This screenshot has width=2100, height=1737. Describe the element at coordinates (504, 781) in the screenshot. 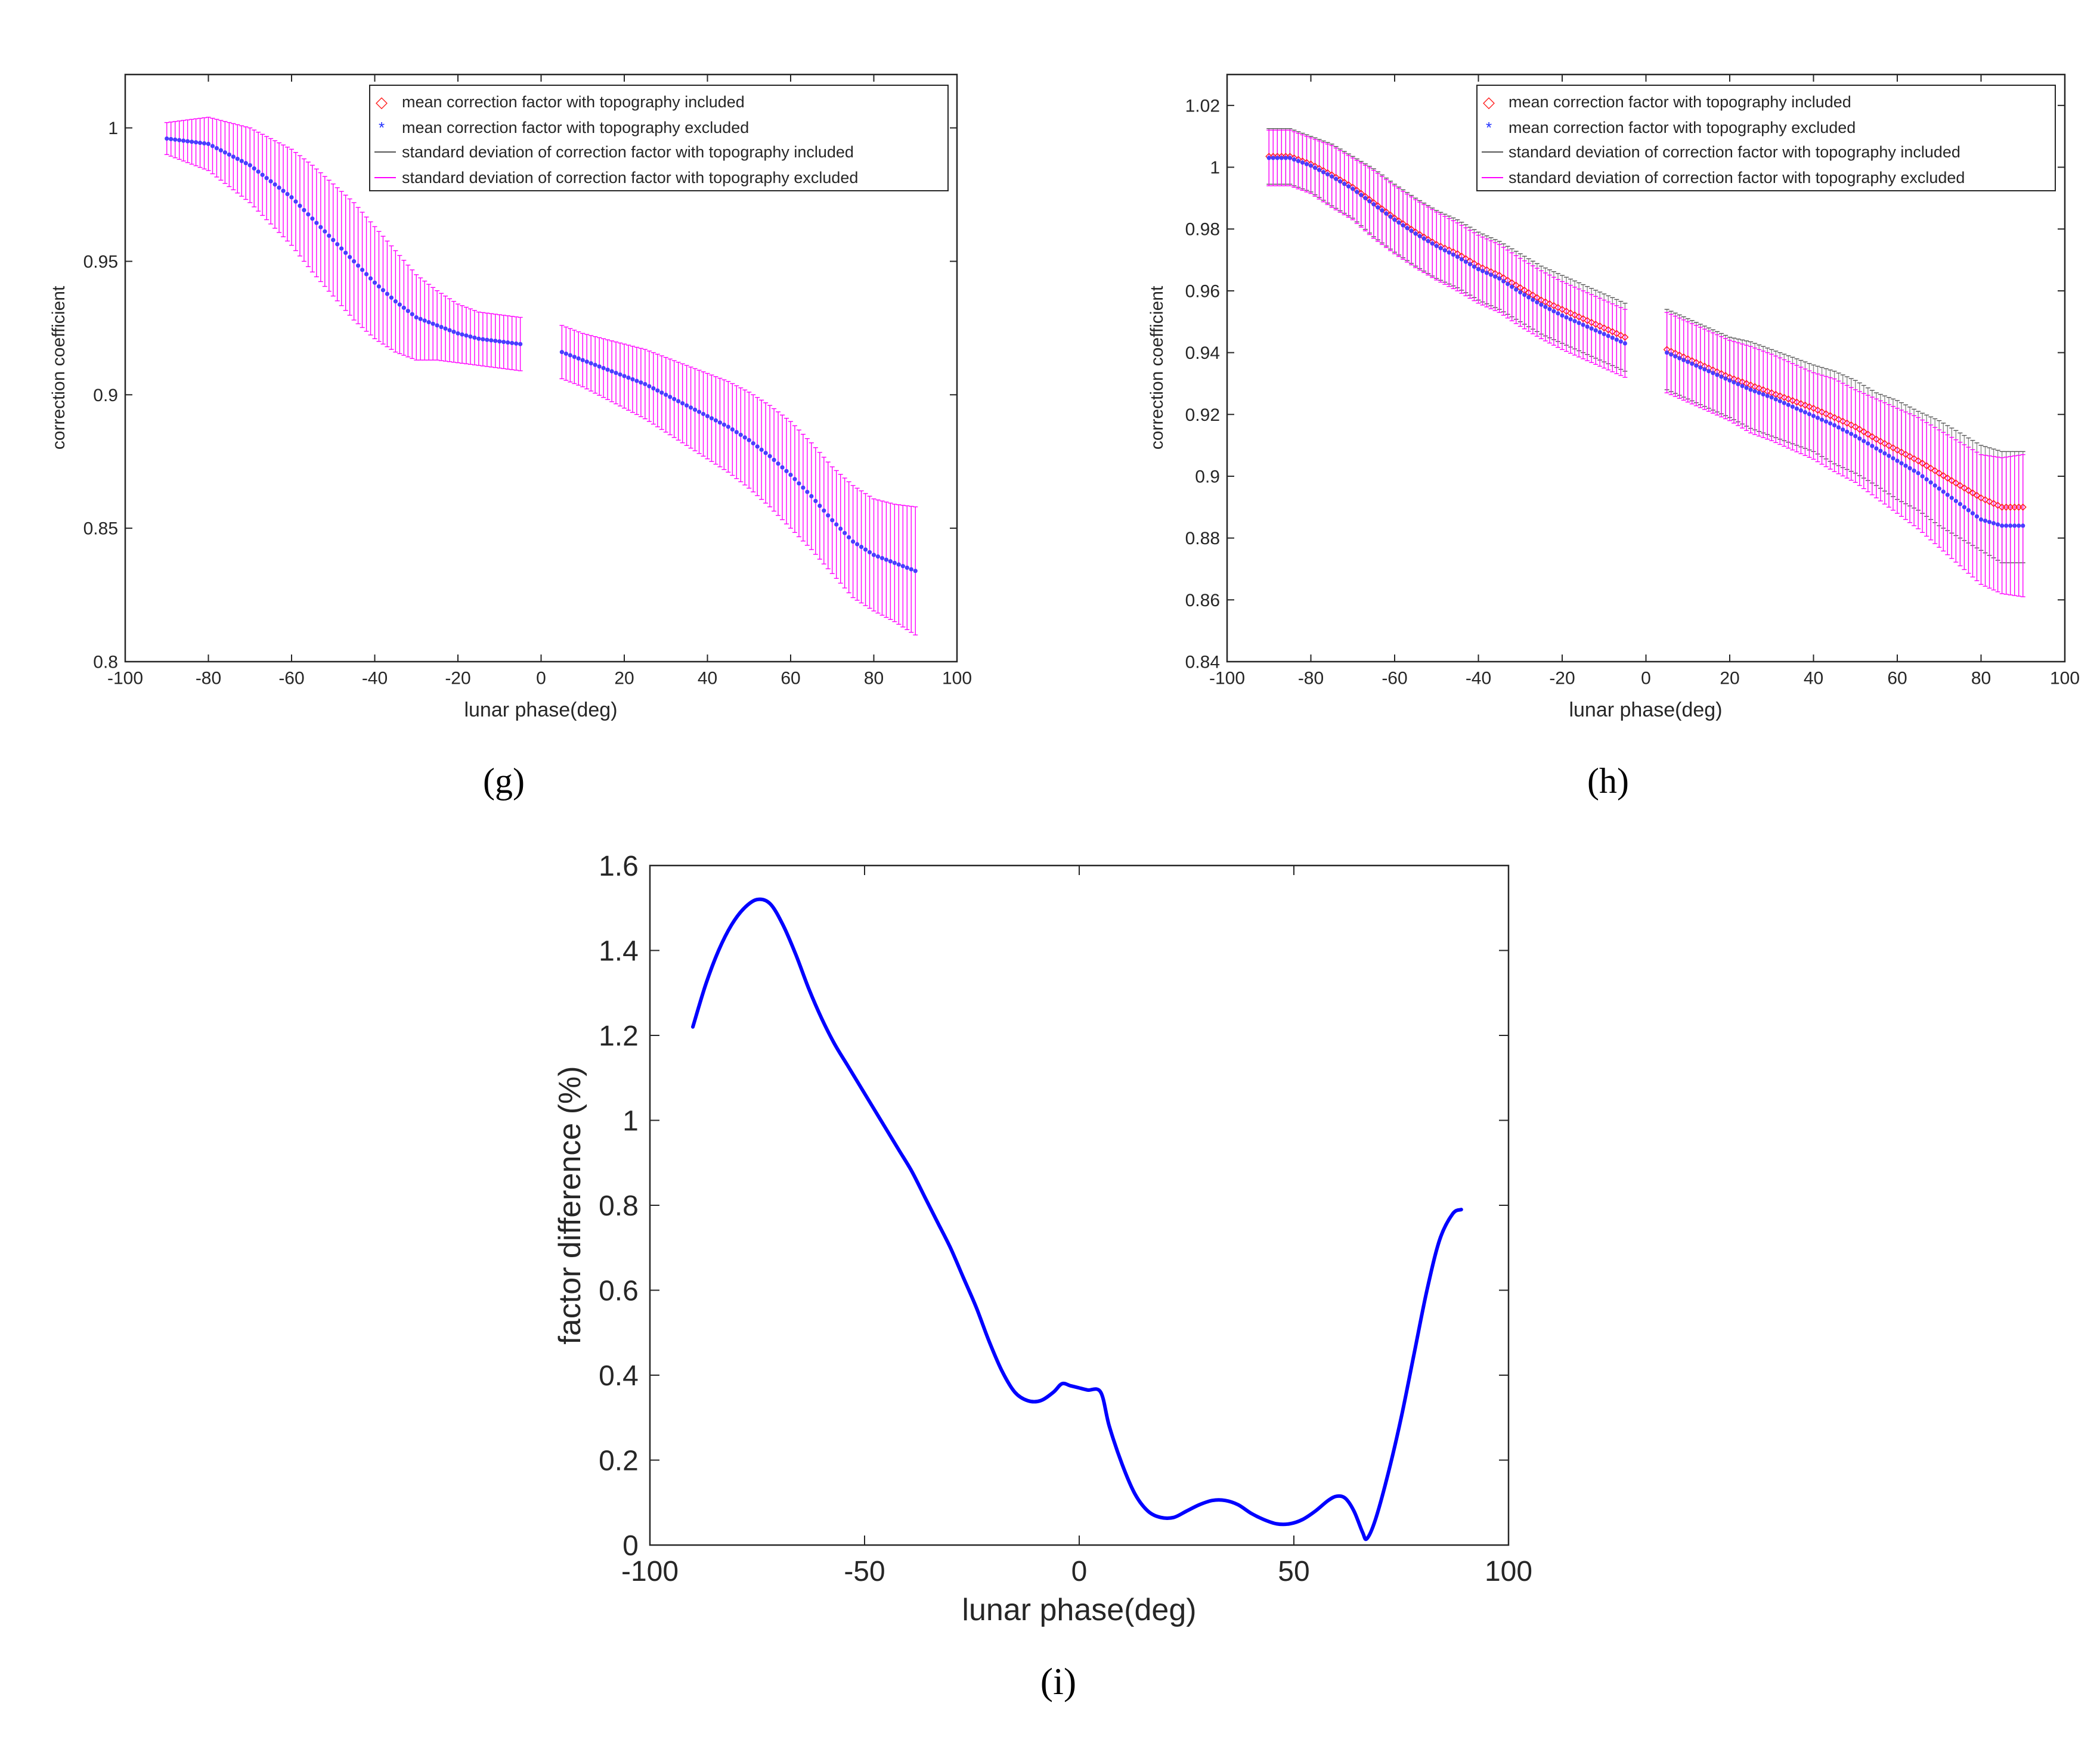

I see `panel-g-label: (g)` at that location.